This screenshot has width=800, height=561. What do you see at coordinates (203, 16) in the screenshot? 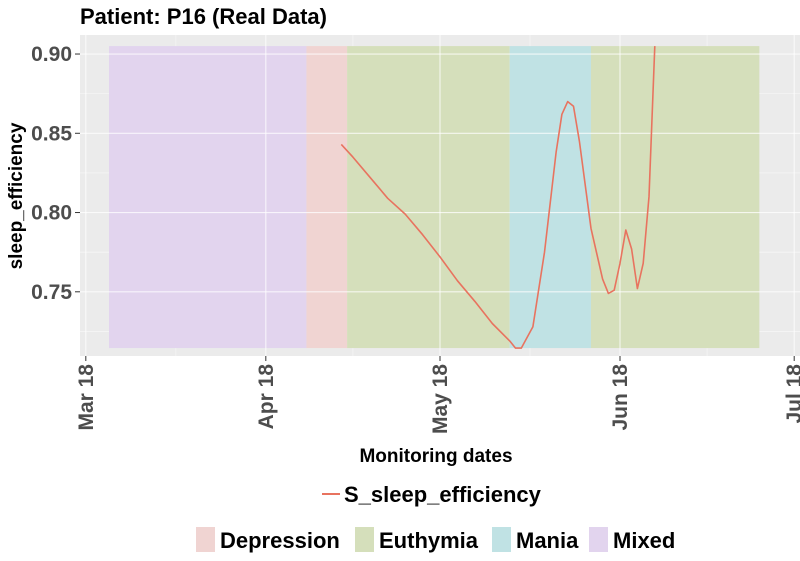
I see `chart-title: Patient: P16 (Real Data)` at bounding box center [203, 16].